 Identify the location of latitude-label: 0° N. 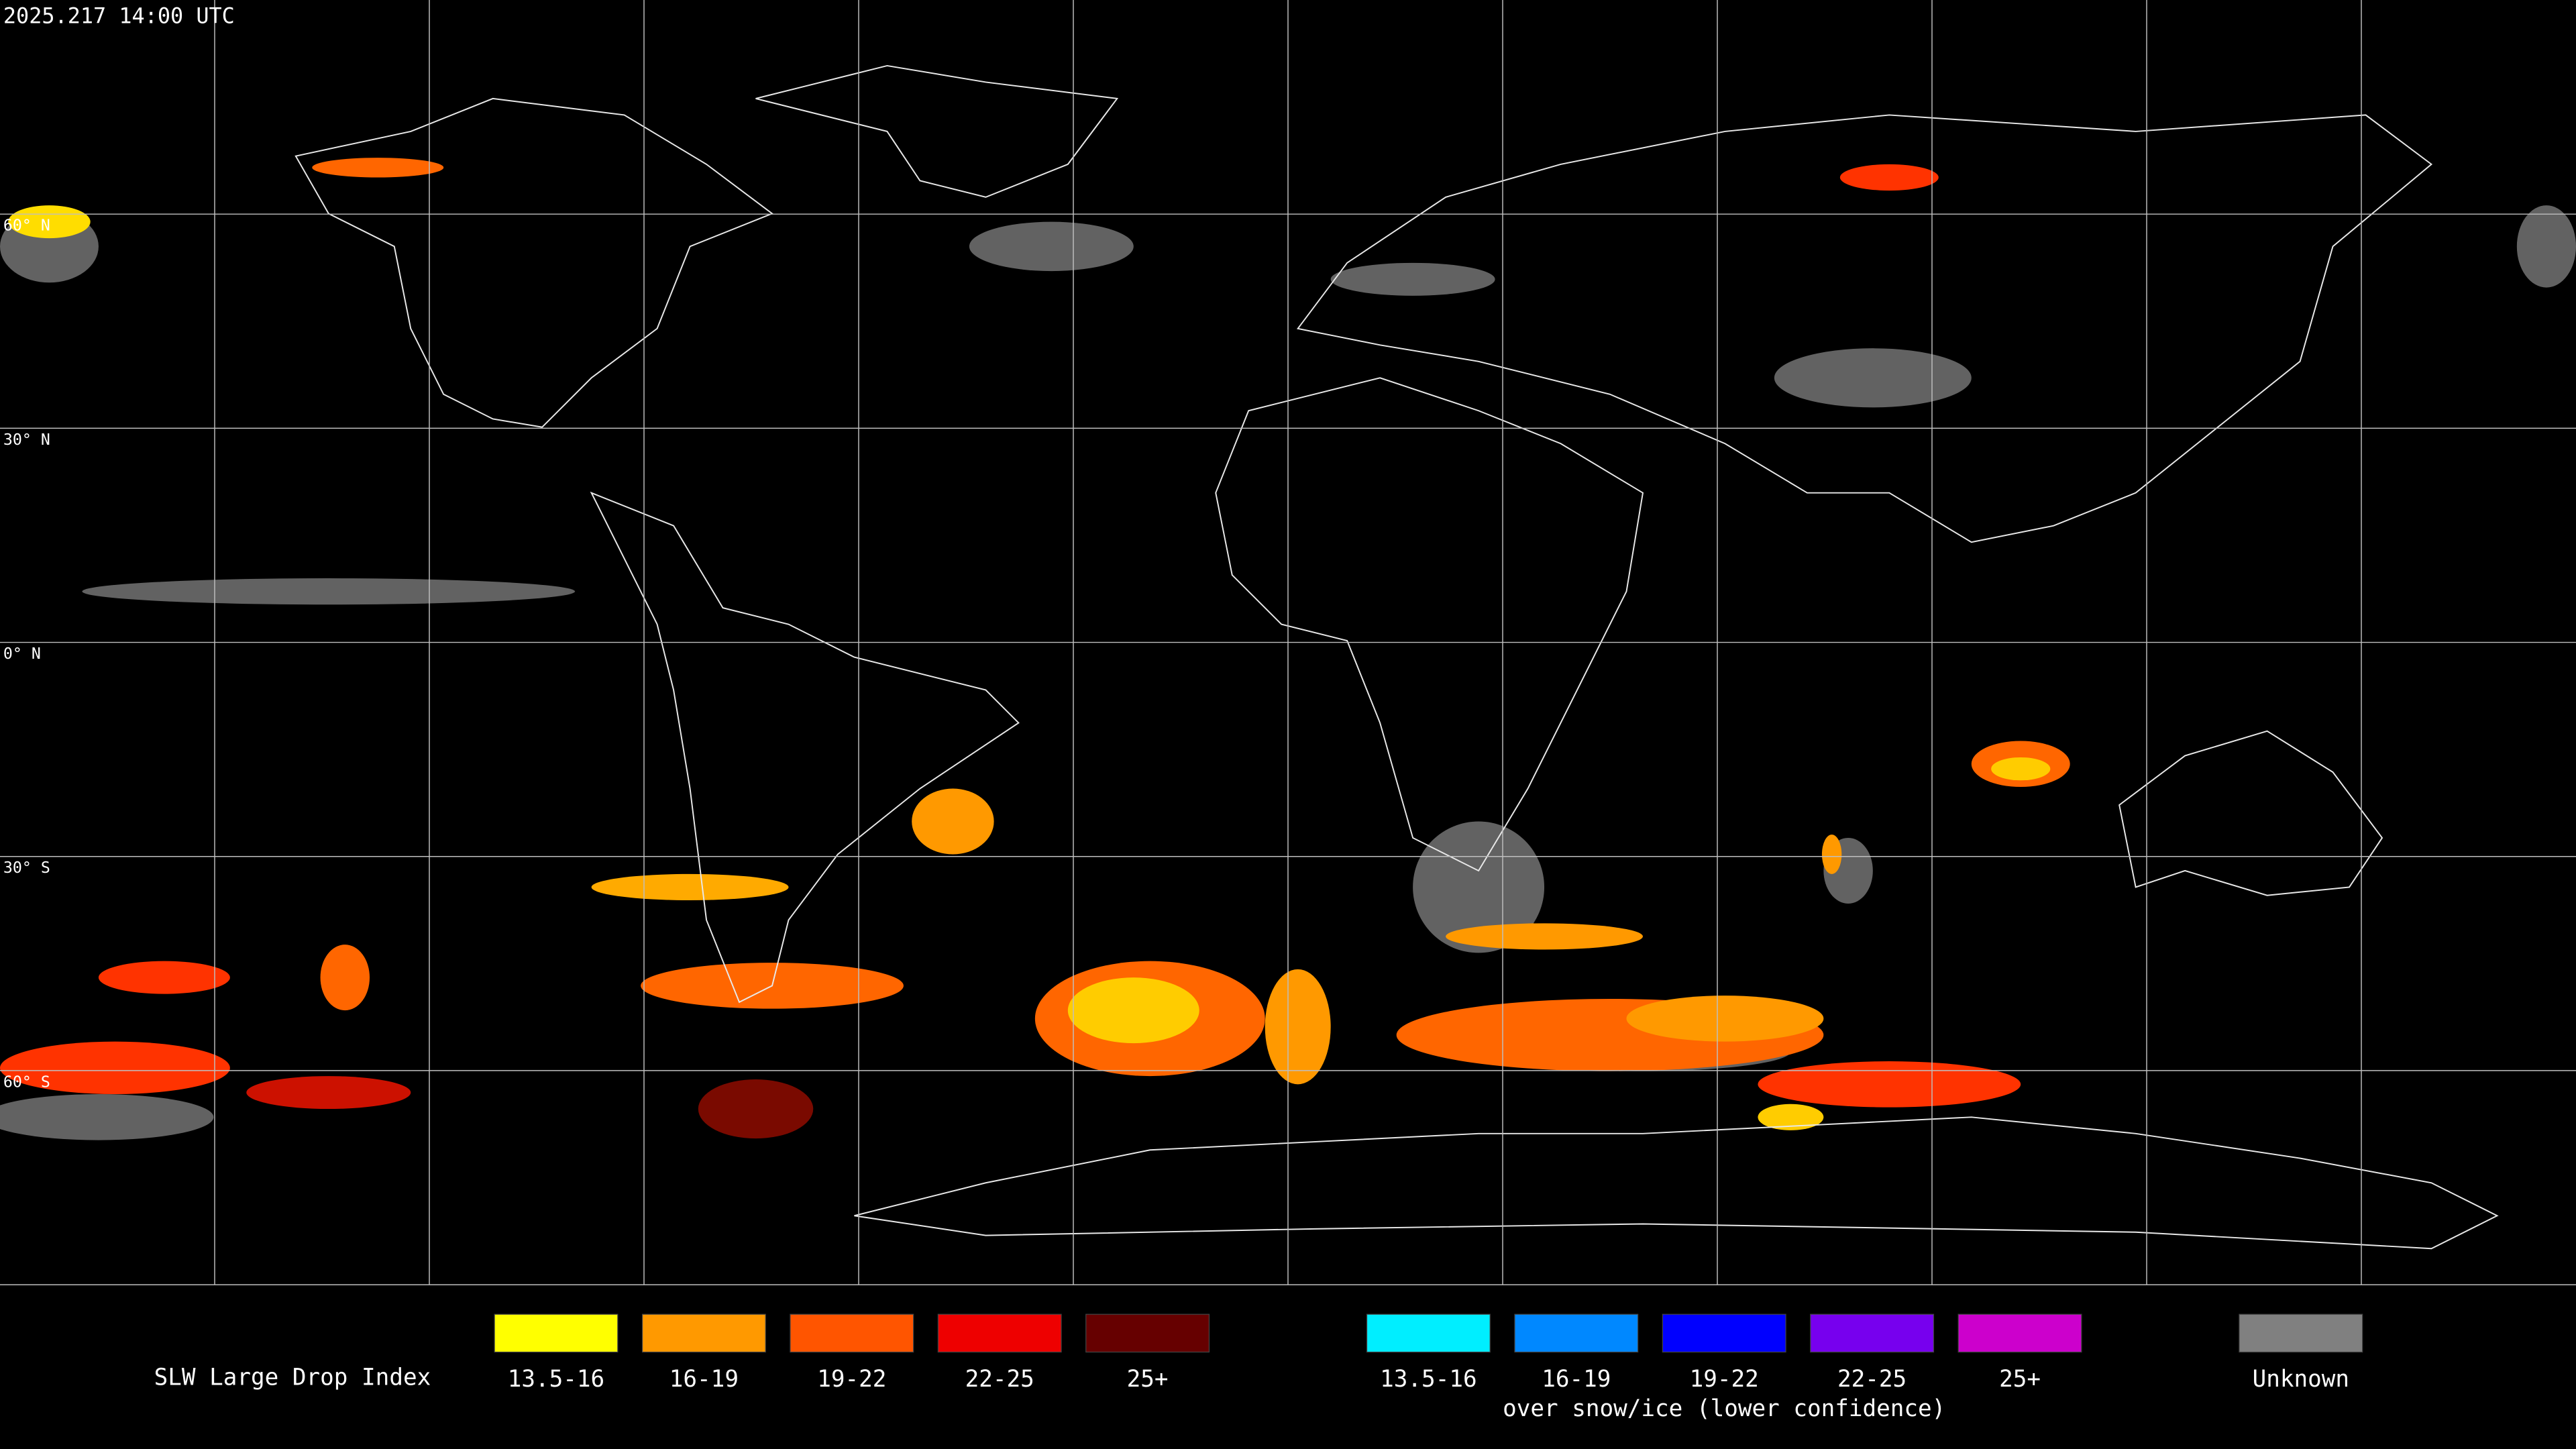
(22, 654).